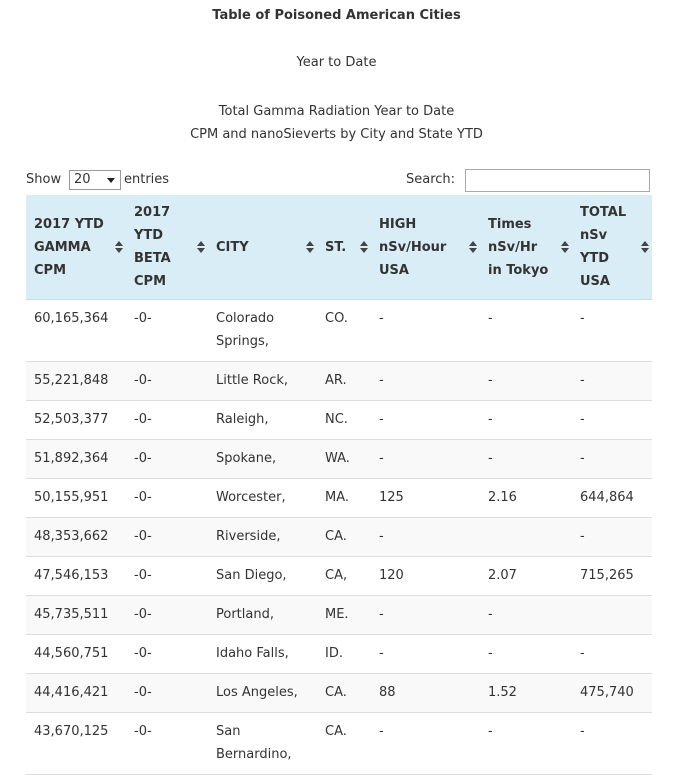  What do you see at coordinates (76, 537) in the screenshot?
I see `table-cell: 48,353,662` at bounding box center [76, 537].